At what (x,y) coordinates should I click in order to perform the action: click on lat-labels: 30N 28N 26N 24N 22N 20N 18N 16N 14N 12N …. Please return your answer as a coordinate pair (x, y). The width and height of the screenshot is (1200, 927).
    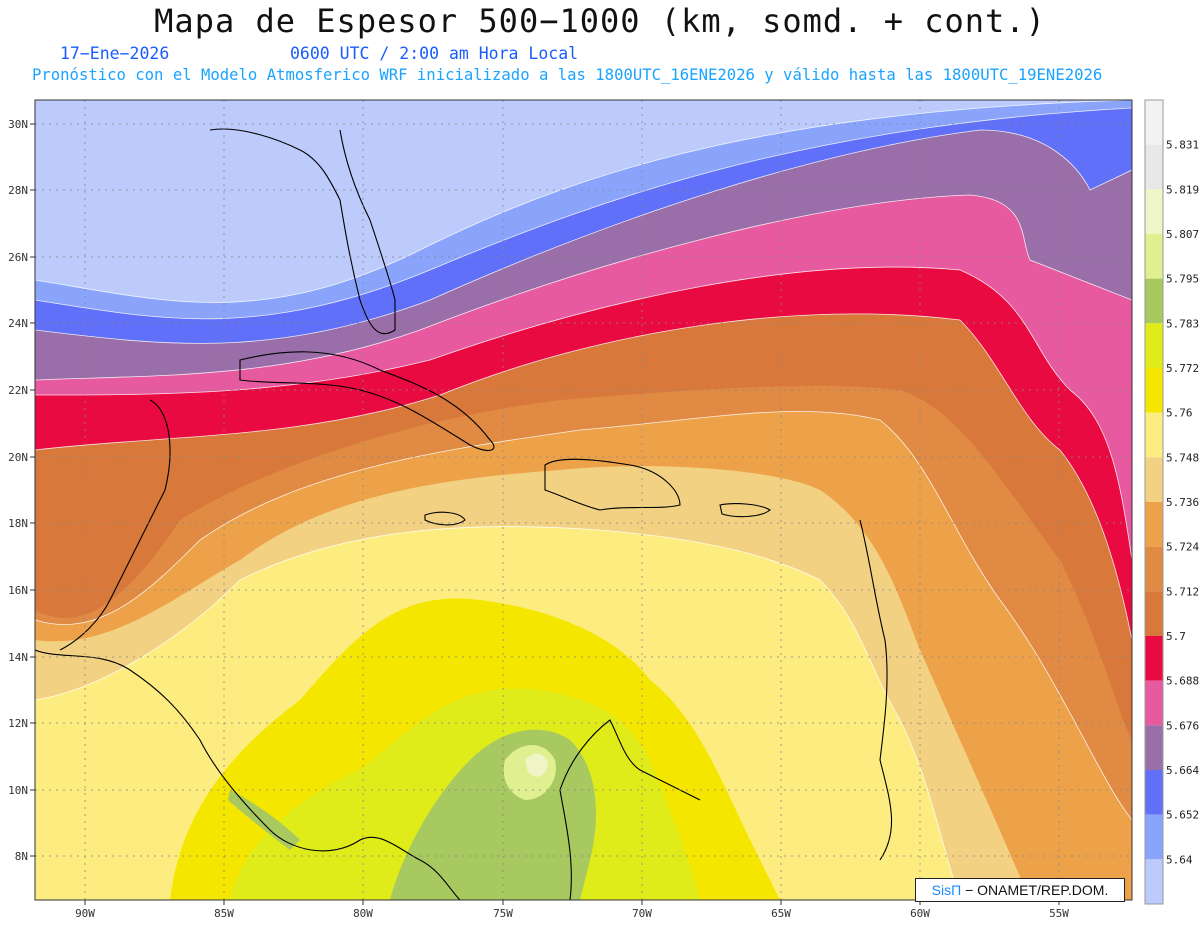
    Looking at the image, I should click on (18, 490).